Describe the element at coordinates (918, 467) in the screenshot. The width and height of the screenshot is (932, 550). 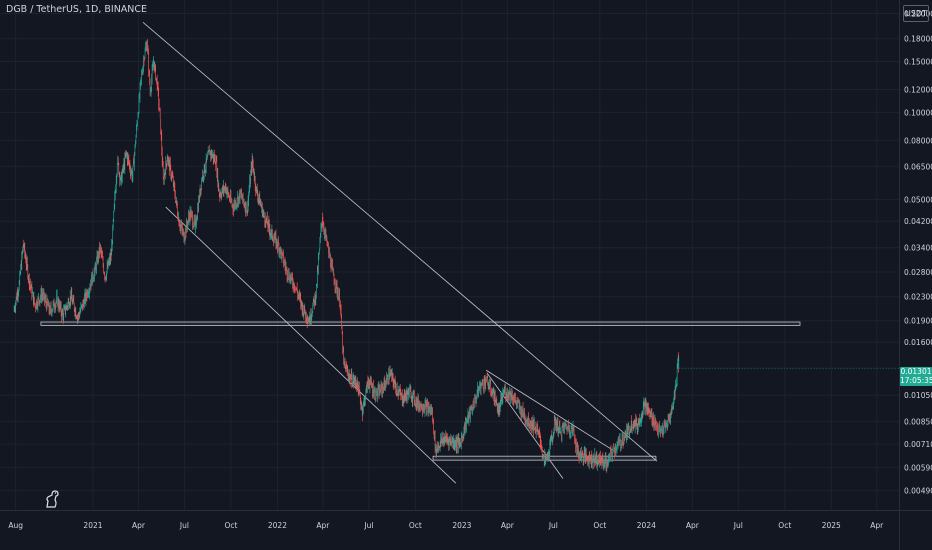
I see `y-tick-label: 0.00590` at that location.